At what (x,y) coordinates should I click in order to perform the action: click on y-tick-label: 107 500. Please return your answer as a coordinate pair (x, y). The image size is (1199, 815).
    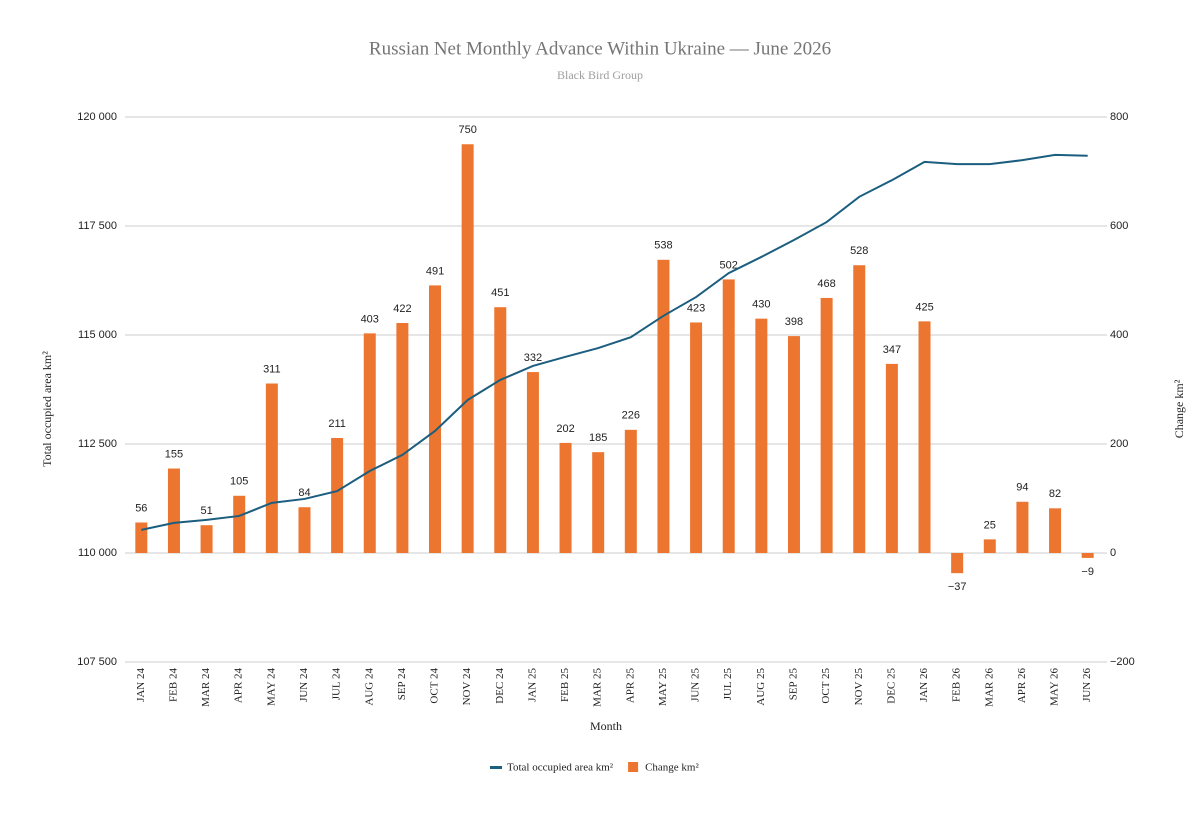
    Looking at the image, I should click on (97, 662).